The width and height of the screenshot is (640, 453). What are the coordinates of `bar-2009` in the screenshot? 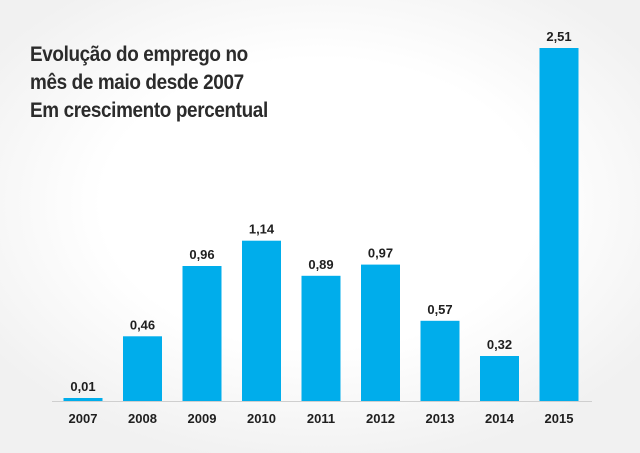 It's located at (202, 333).